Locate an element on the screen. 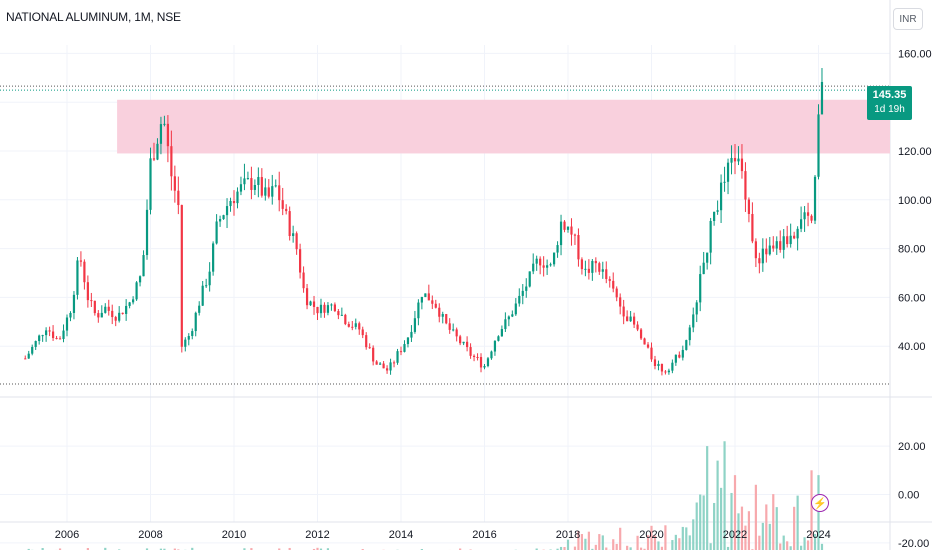 The image size is (932, 555). time-tick-label: 2016 is located at coordinates (484, 535).